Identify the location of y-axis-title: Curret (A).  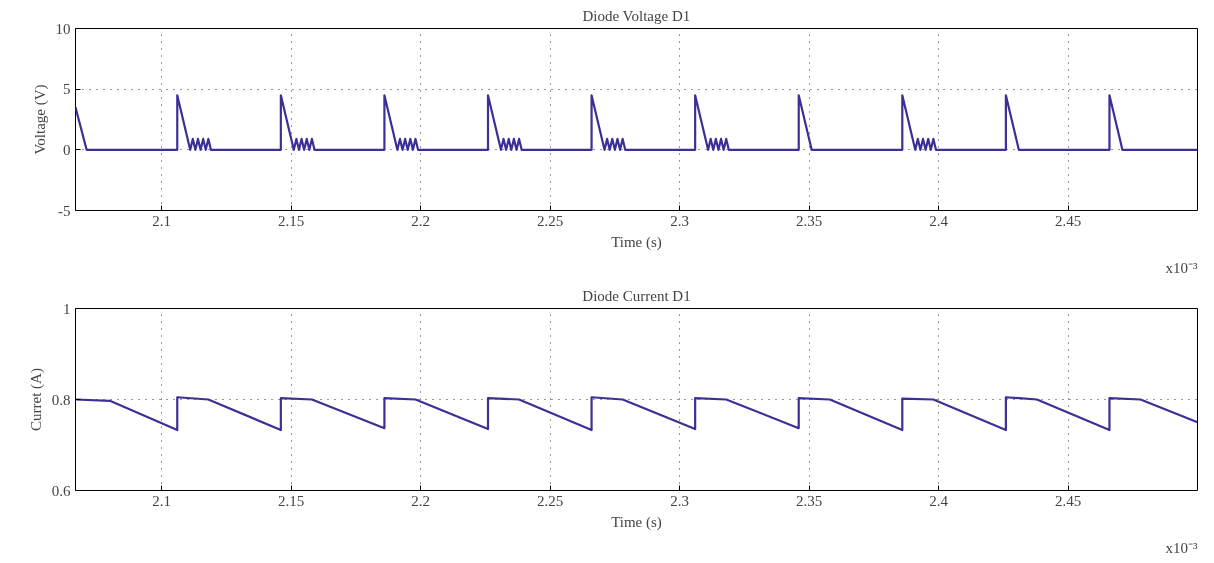
(36, 399).